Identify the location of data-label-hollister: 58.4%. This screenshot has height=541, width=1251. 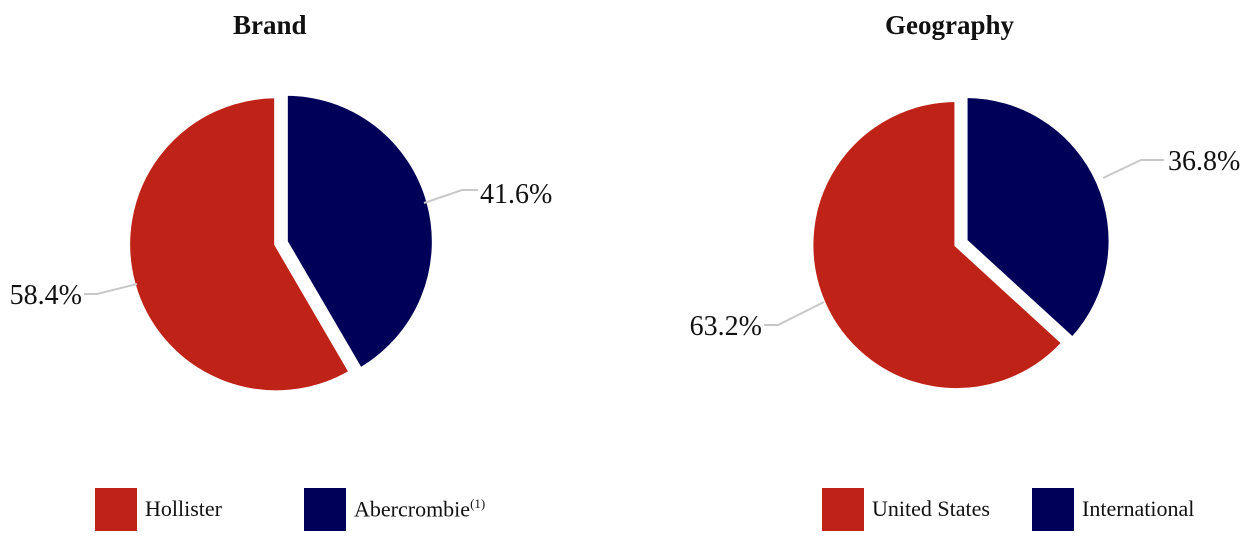
(46, 295).